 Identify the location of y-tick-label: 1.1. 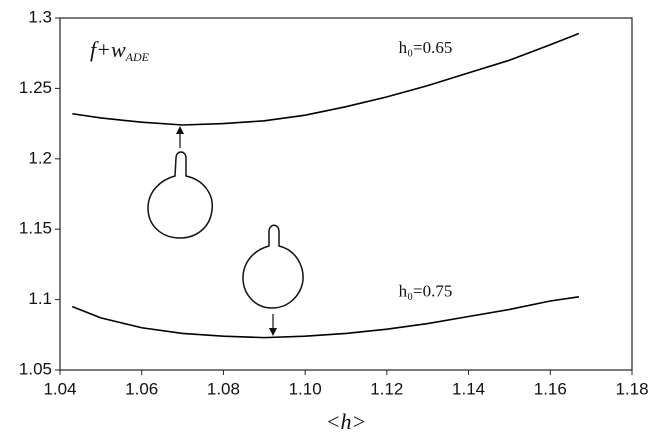
(40, 298).